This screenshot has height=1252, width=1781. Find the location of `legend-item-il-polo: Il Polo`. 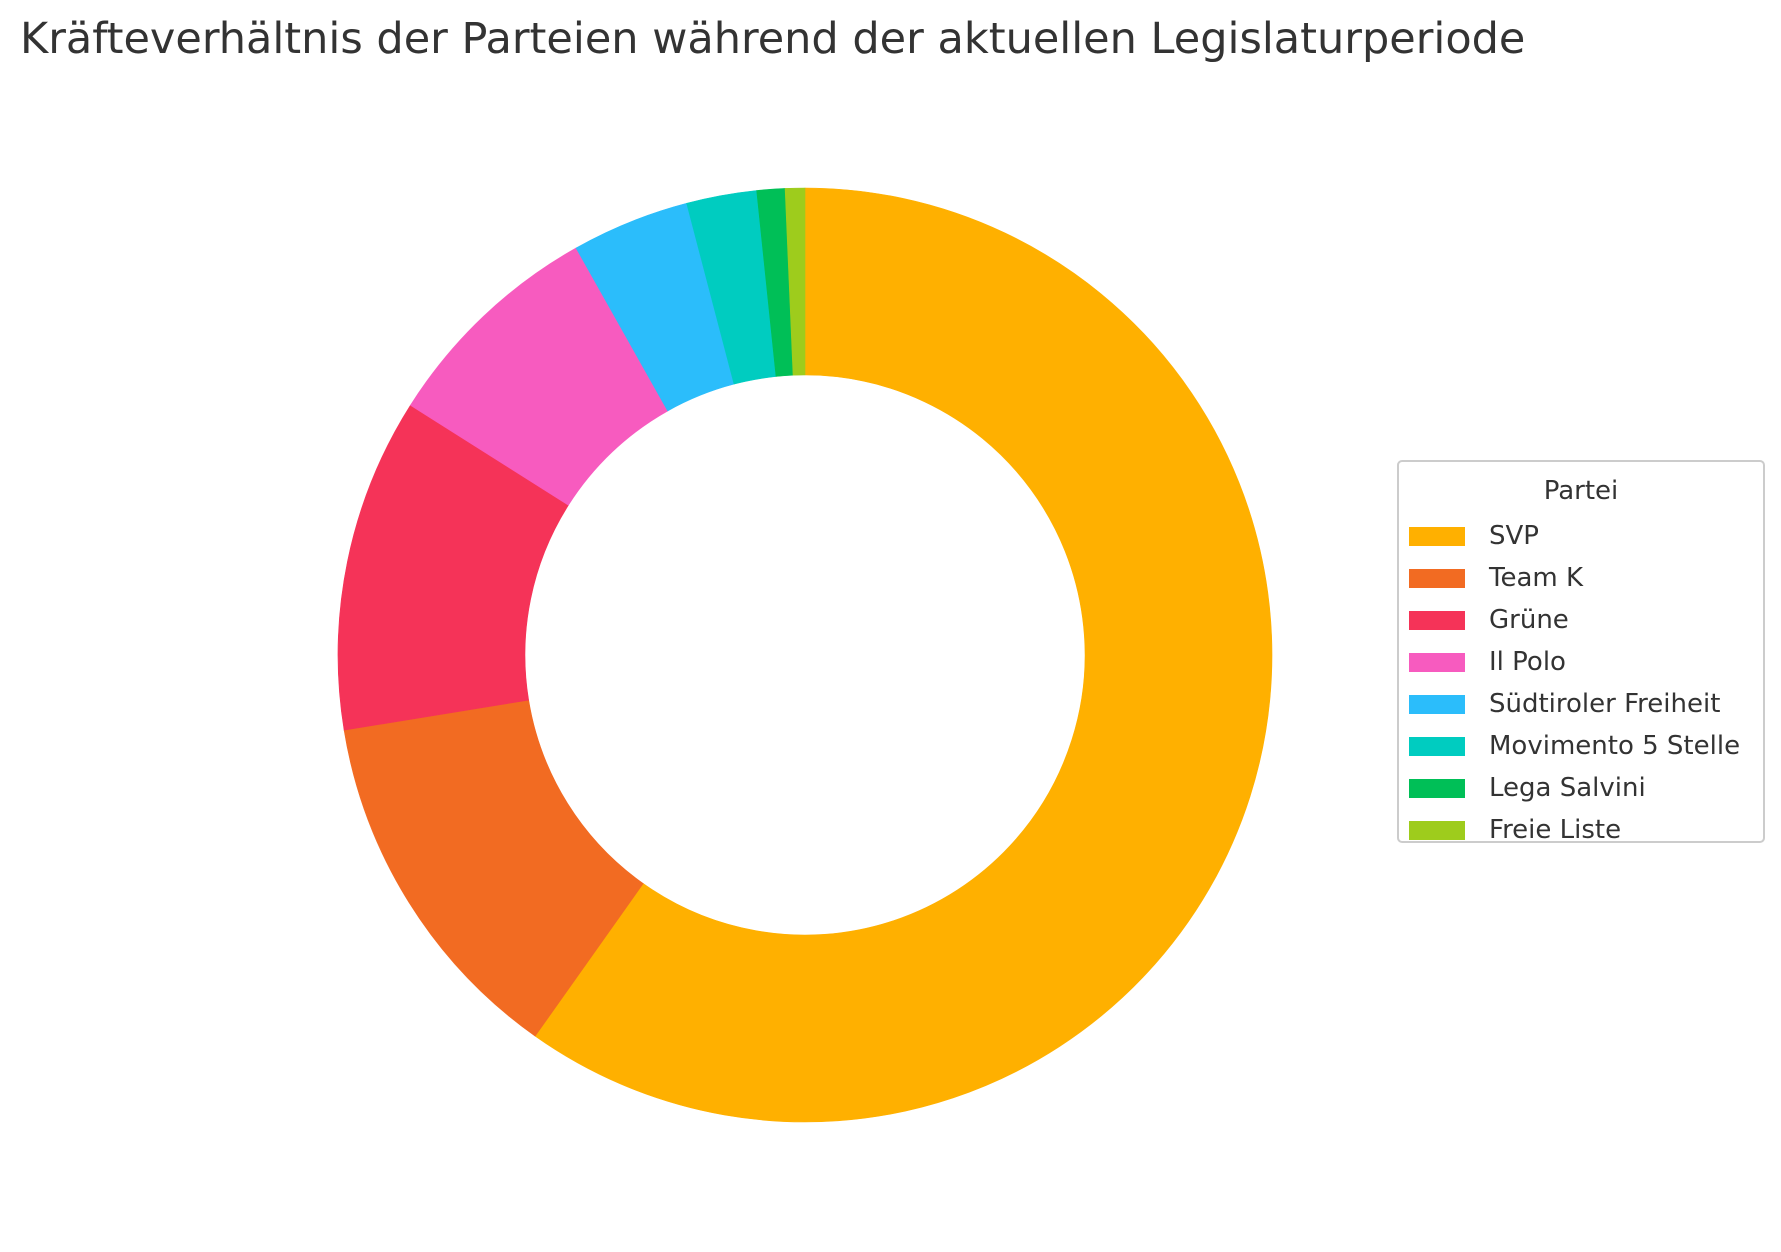

legend-item-il-polo: Il Polo is located at coordinates (1574, 662).